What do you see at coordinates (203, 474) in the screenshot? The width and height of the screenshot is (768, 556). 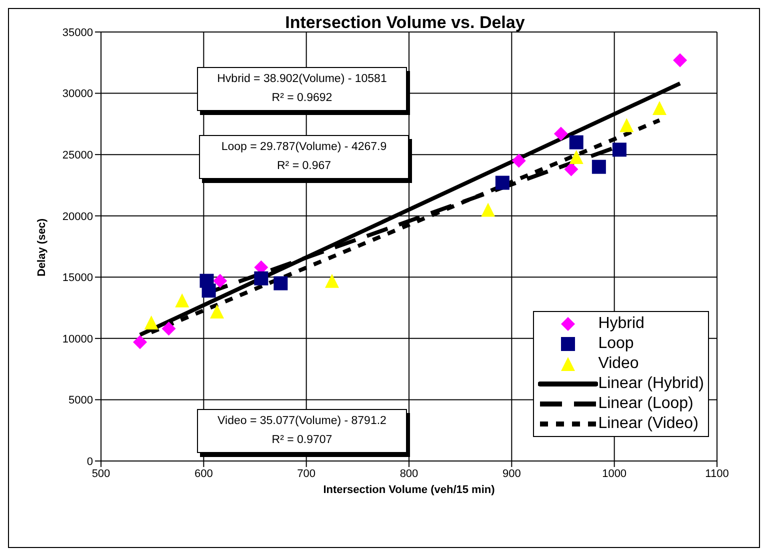 I see `x-tick-label: 600` at bounding box center [203, 474].